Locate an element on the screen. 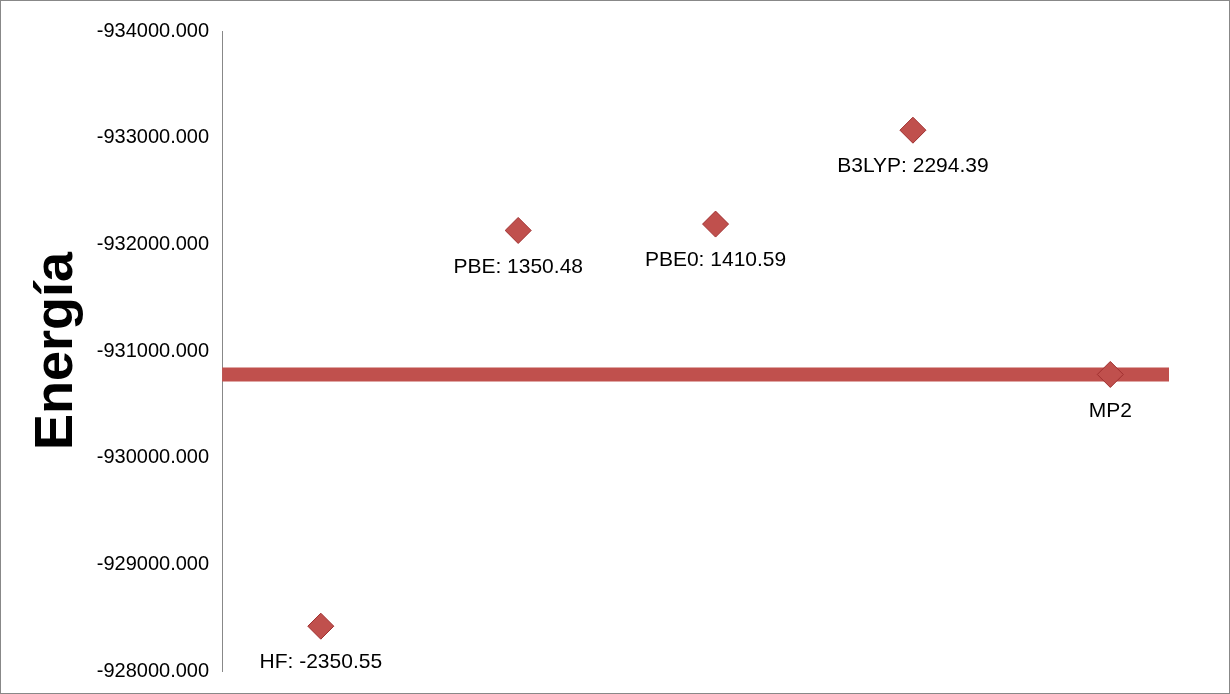 The width and height of the screenshot is (1230, 694). annotation: MP2 is located at coordinates (1110, 409).